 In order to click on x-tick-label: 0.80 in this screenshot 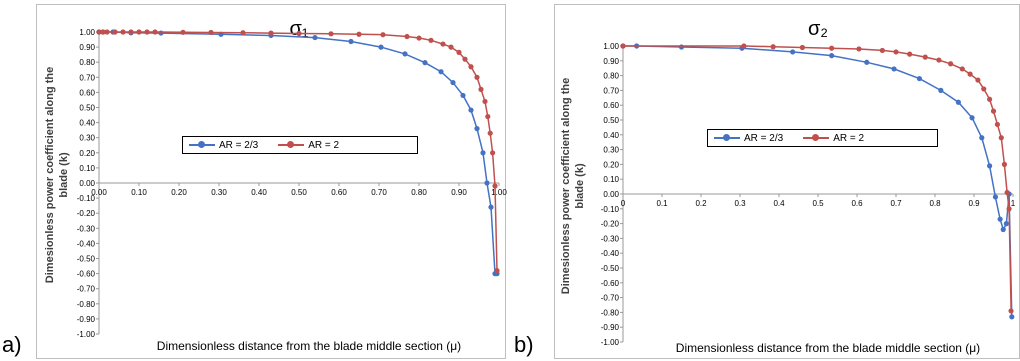, I will do `click(419, 192)`.